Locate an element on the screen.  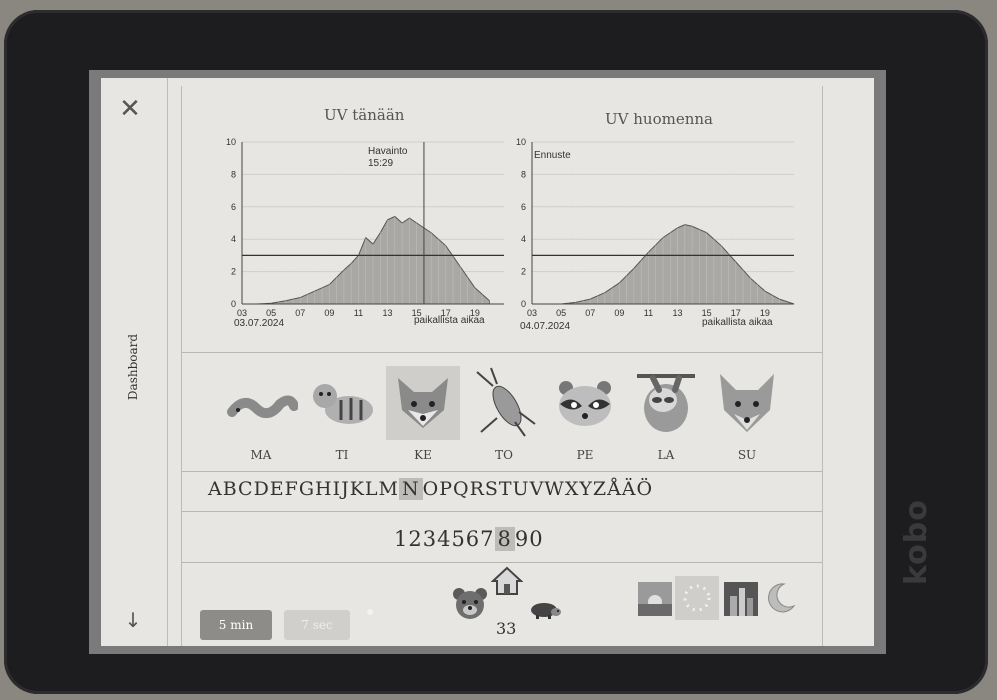
brand-logo: kobo is located at coordinates (916, 542).